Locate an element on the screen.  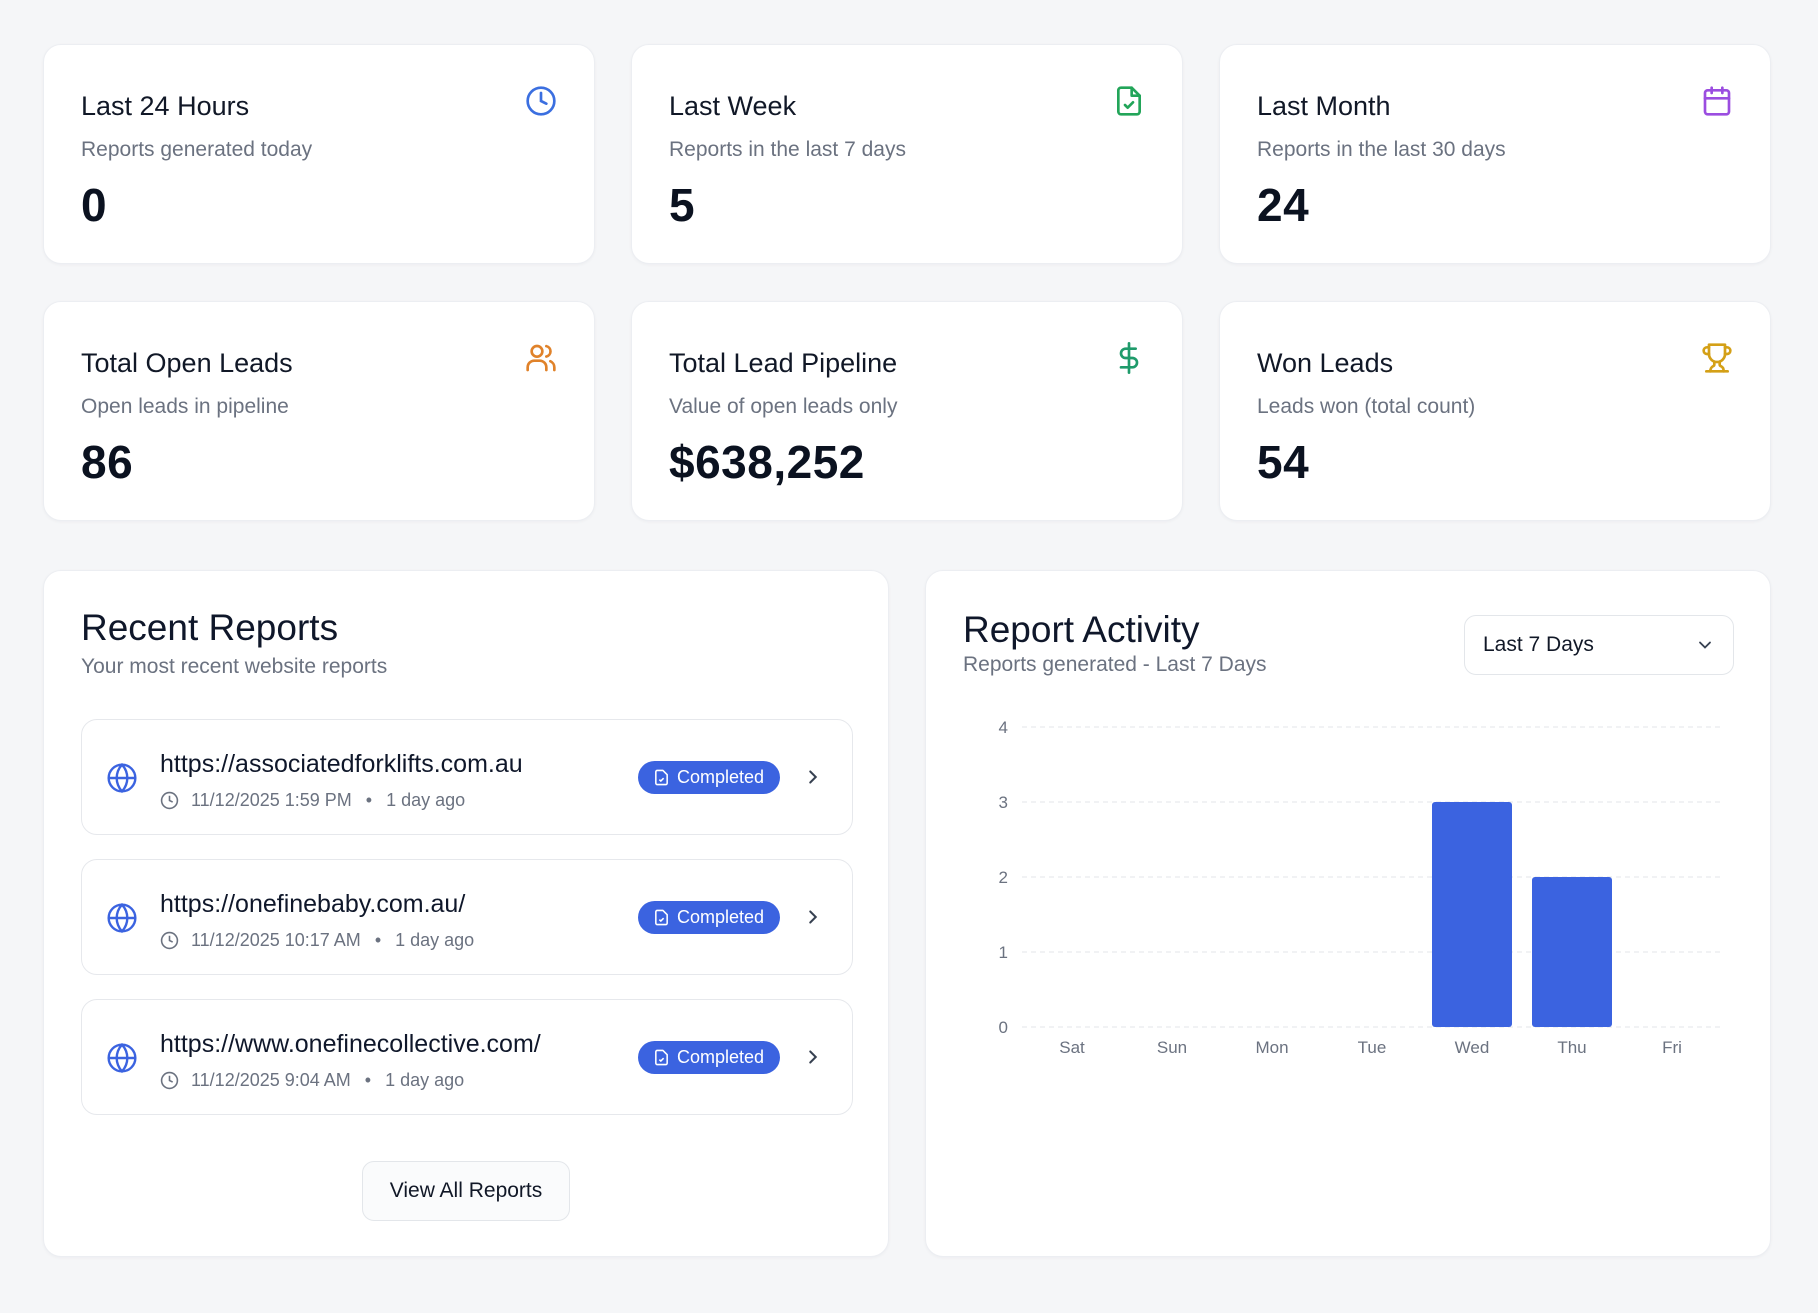
y-tick-label: 1 is located at coordinates (1003, 952).